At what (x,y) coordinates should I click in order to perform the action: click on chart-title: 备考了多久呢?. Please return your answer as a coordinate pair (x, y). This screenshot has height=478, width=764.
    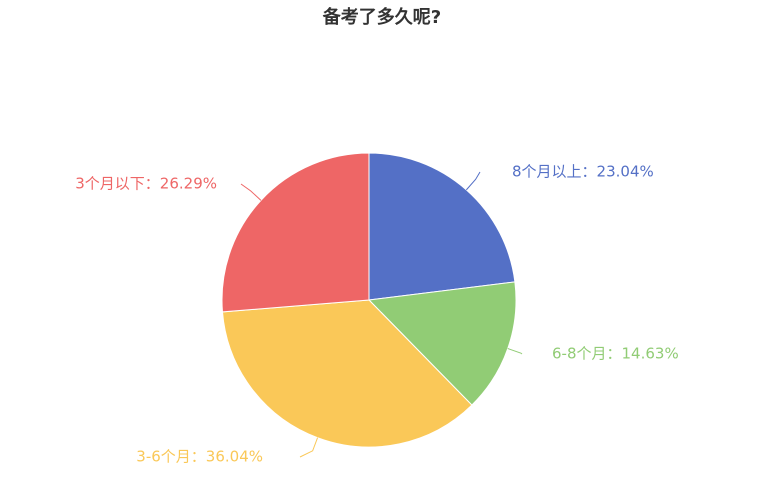
    Looking at the image, I should click on (382, 17).